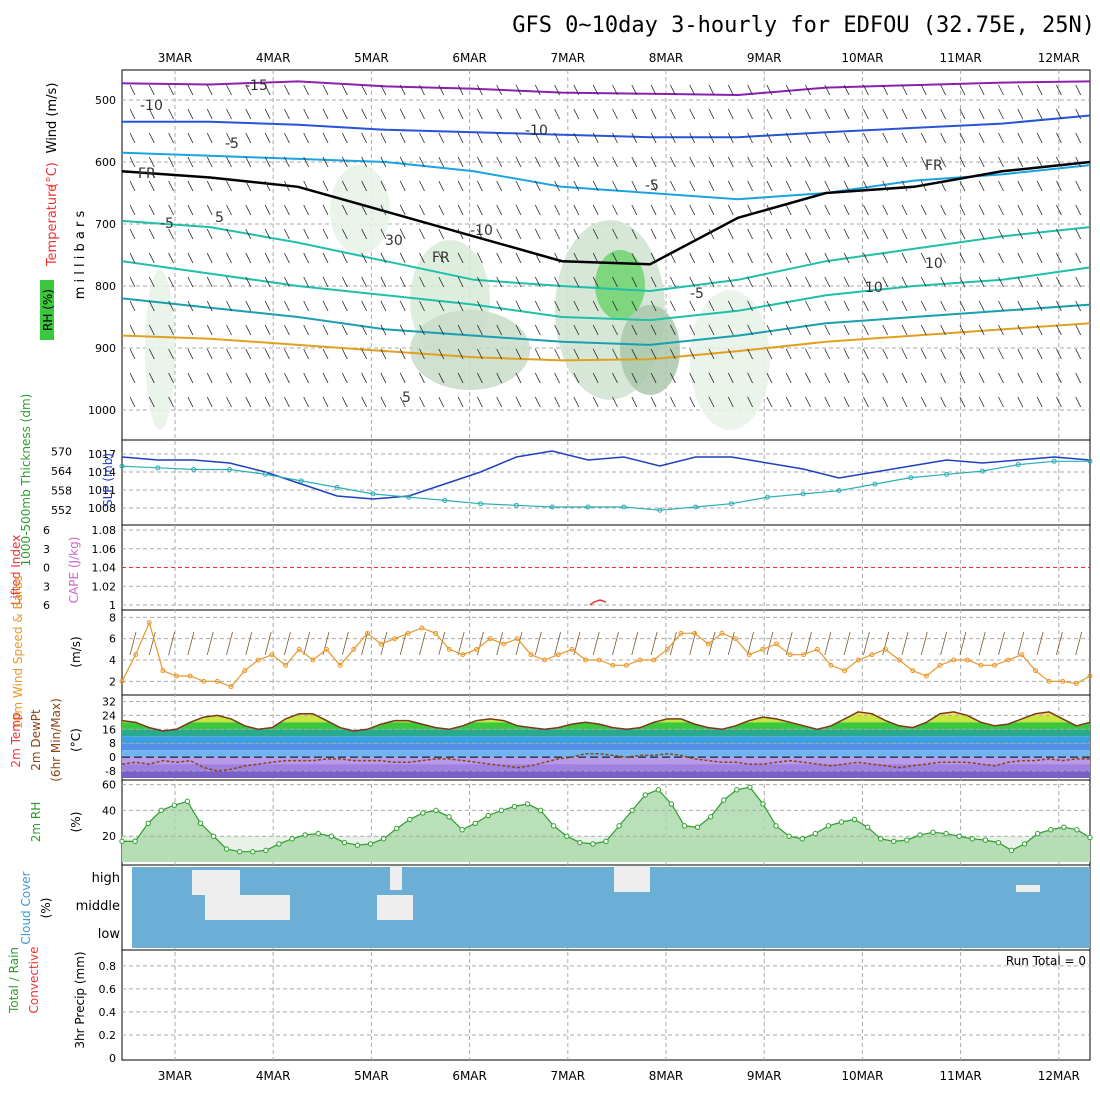 This screenshot has width=1100, height=1100. What do you see at coordinates (151, 106) in the screenshot?
I see `contour-label: -10` at bounding box center [151, 106].